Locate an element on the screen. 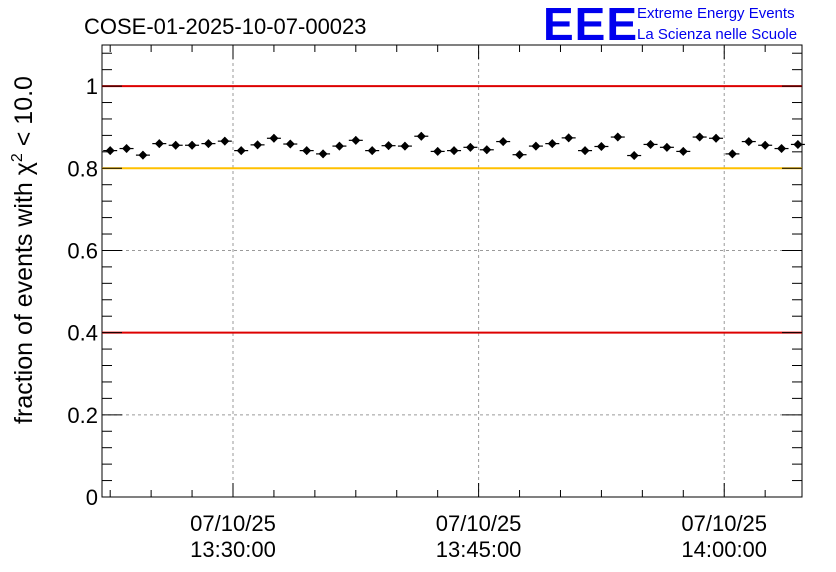 This screenshot has height=572, width=836. y-tick-labels: 0 0.2 0.4 0.6 0.8 1 is located at coordinates (82, 292).